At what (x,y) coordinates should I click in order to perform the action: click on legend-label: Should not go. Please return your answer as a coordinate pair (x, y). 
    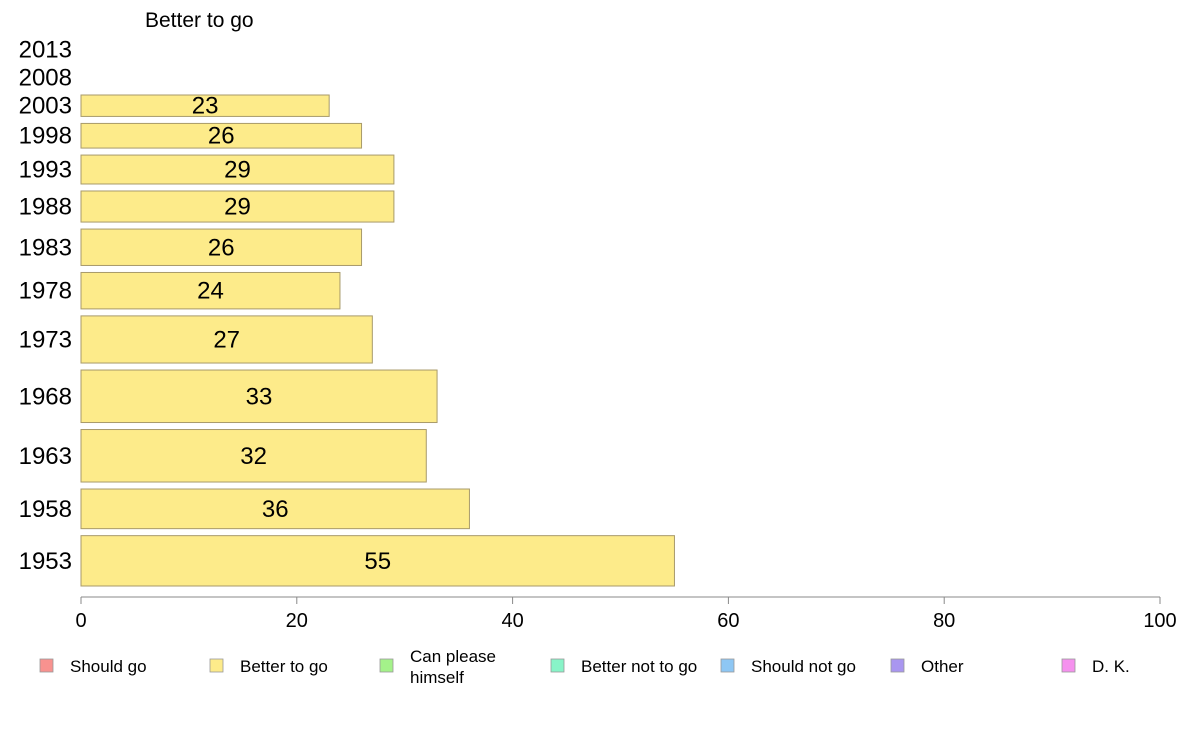
    Looking at the image, I should click on (803, 666).